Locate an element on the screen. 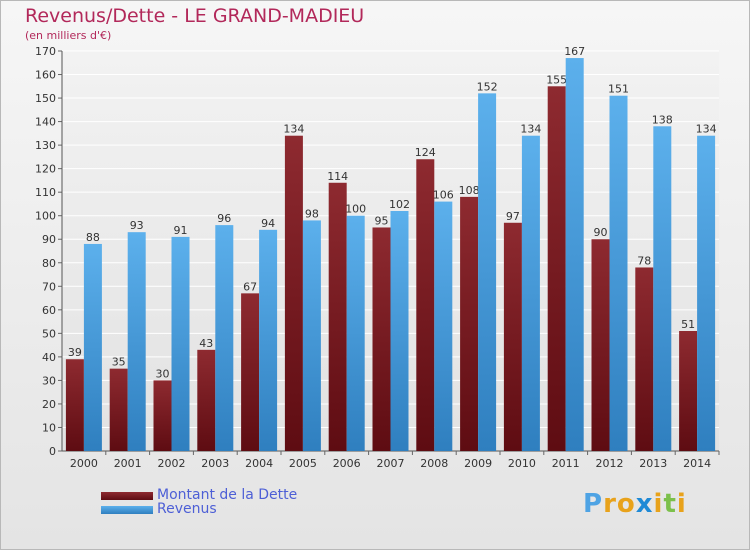 The width and height of the screenshot is (750, 550). data-label-debt: 30 is located at coordinates (163, 373).